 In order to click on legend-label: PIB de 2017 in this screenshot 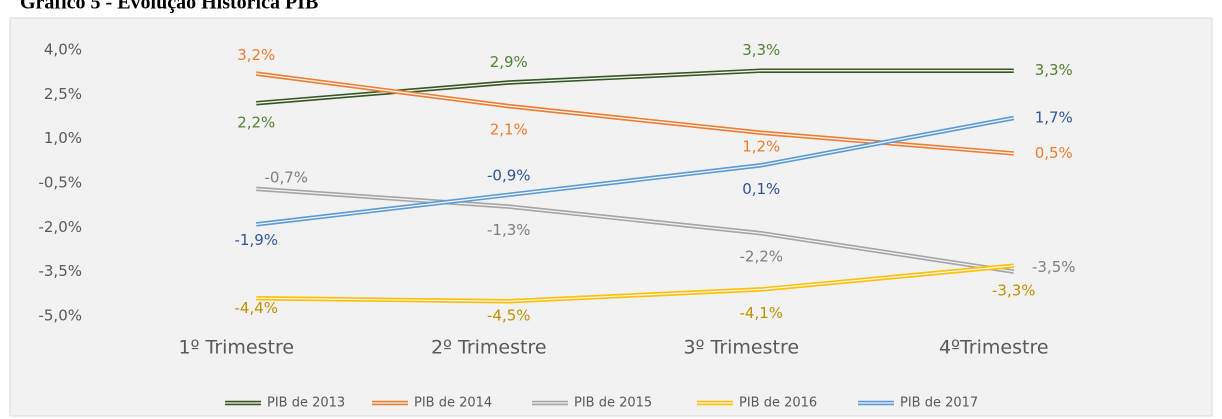, I will do `click(939, 403)`.